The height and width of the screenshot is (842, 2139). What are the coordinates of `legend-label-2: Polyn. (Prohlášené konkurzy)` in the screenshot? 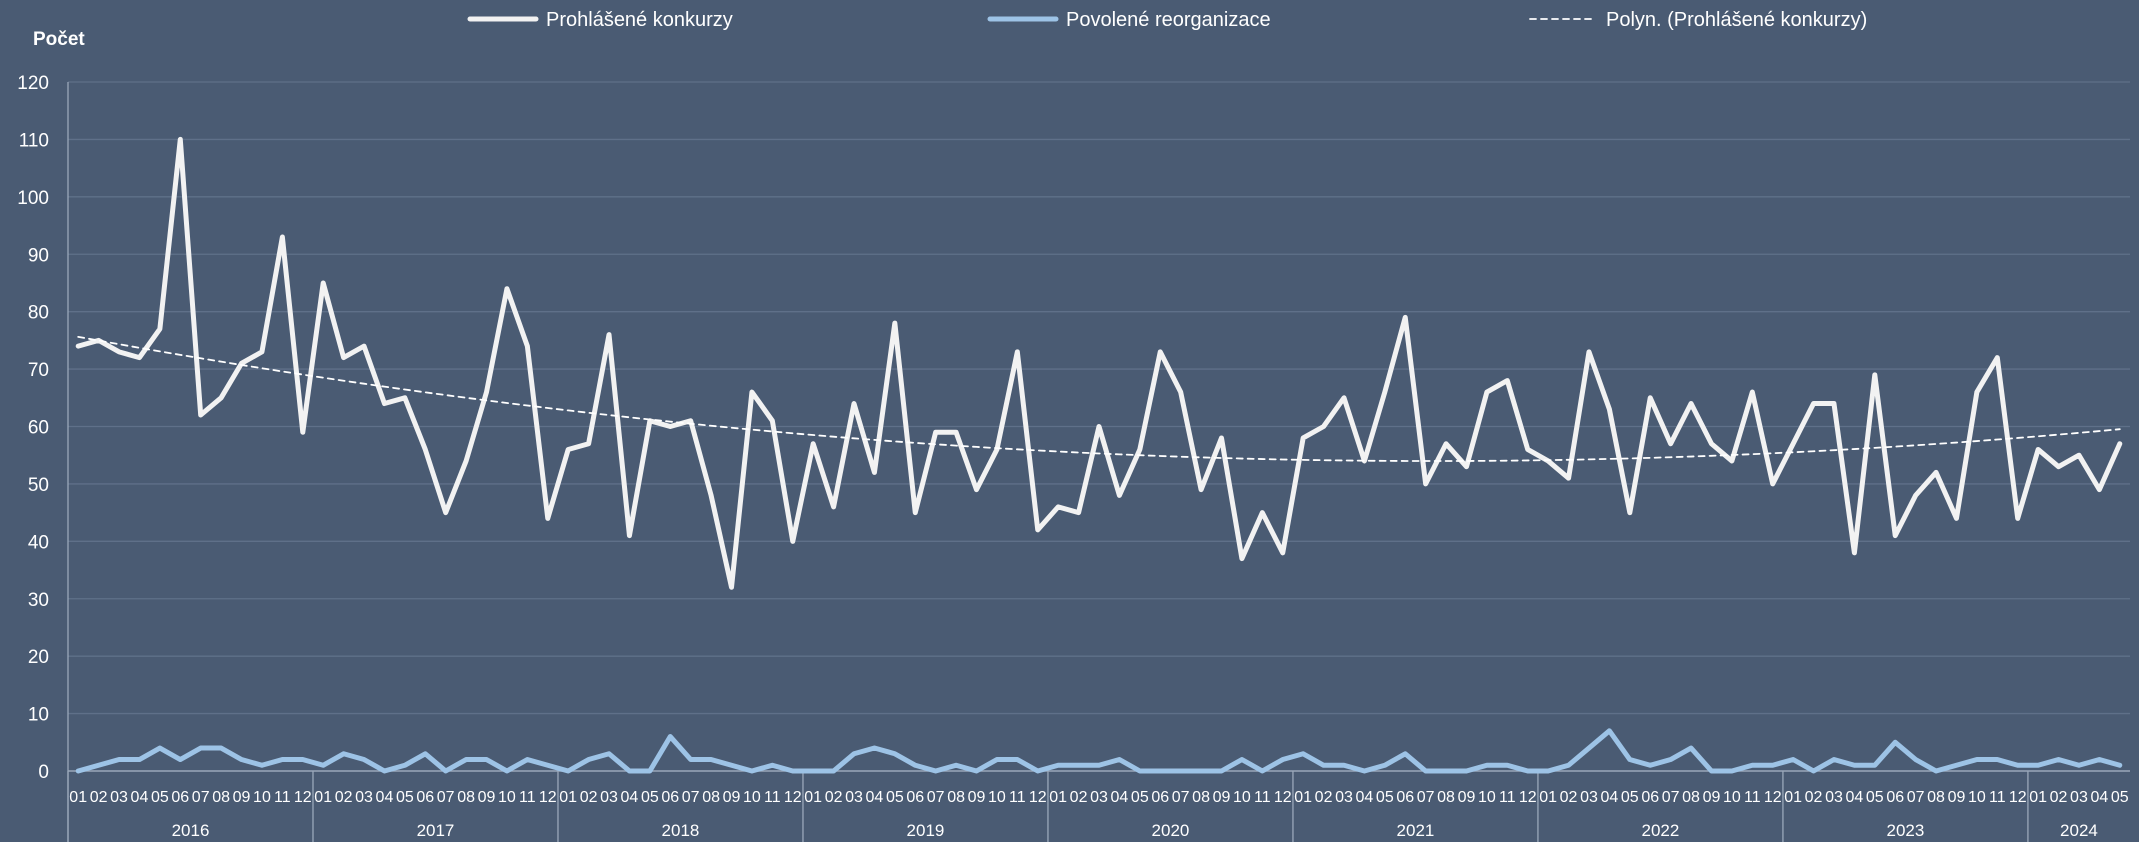 It's located at (1736, 20).